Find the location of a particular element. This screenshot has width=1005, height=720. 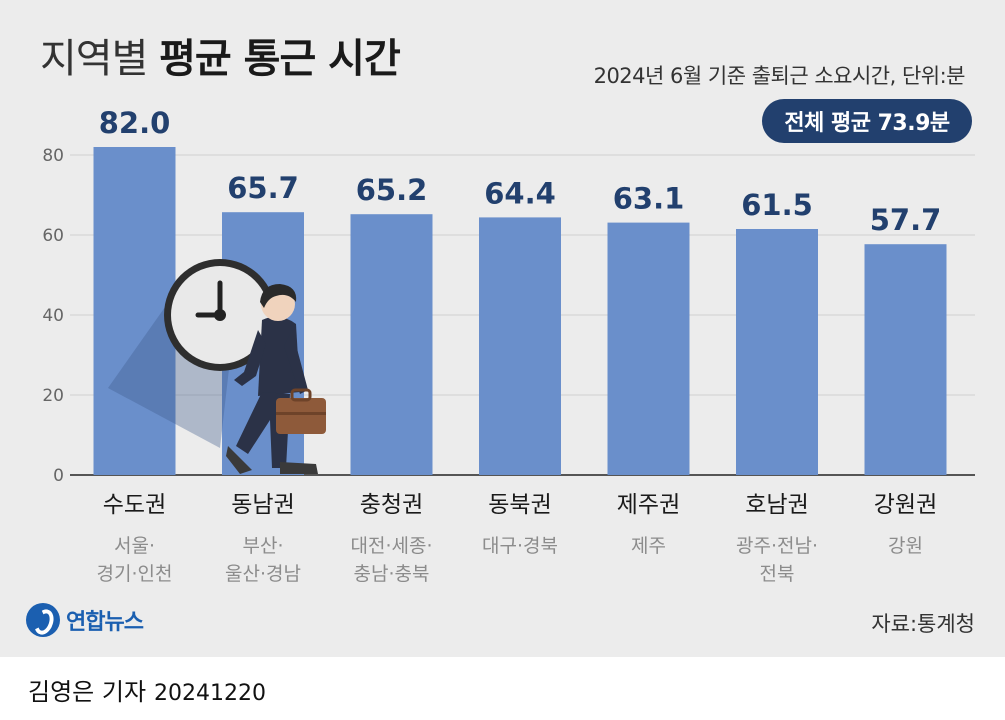

category-label: 제주권 is located at coordinates (648, 505).